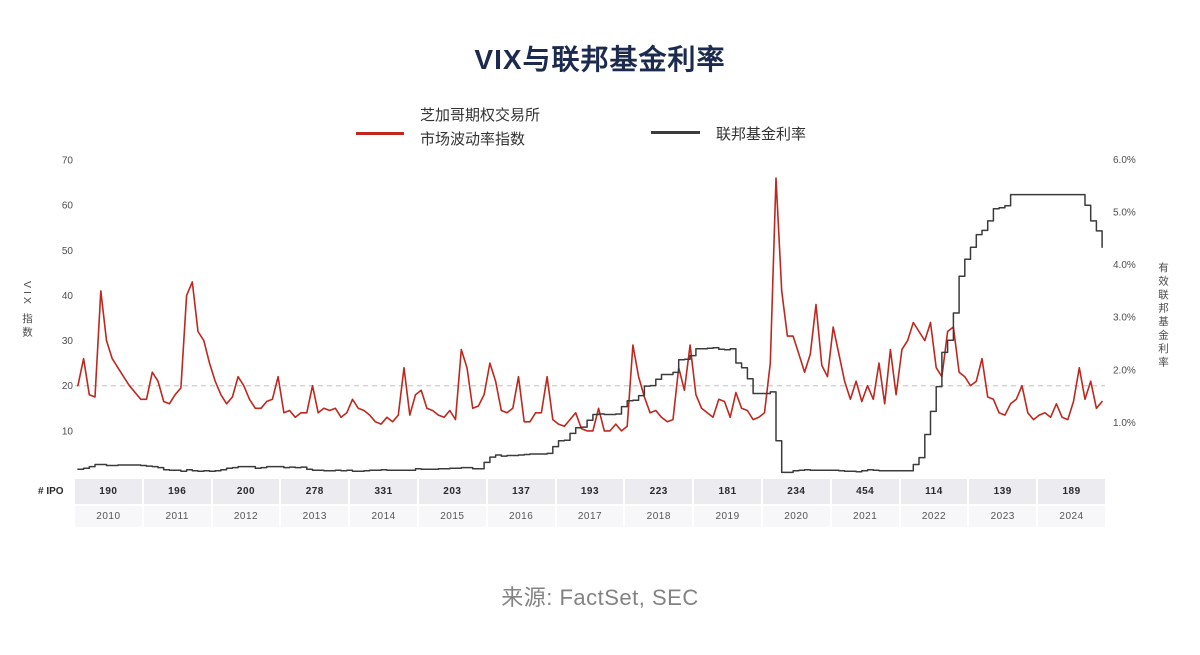 The image size is (1200, 655). Describe the element at coordinates (315, 491) in the screenshot. I see `ipo-count-cell: 278` at that location.